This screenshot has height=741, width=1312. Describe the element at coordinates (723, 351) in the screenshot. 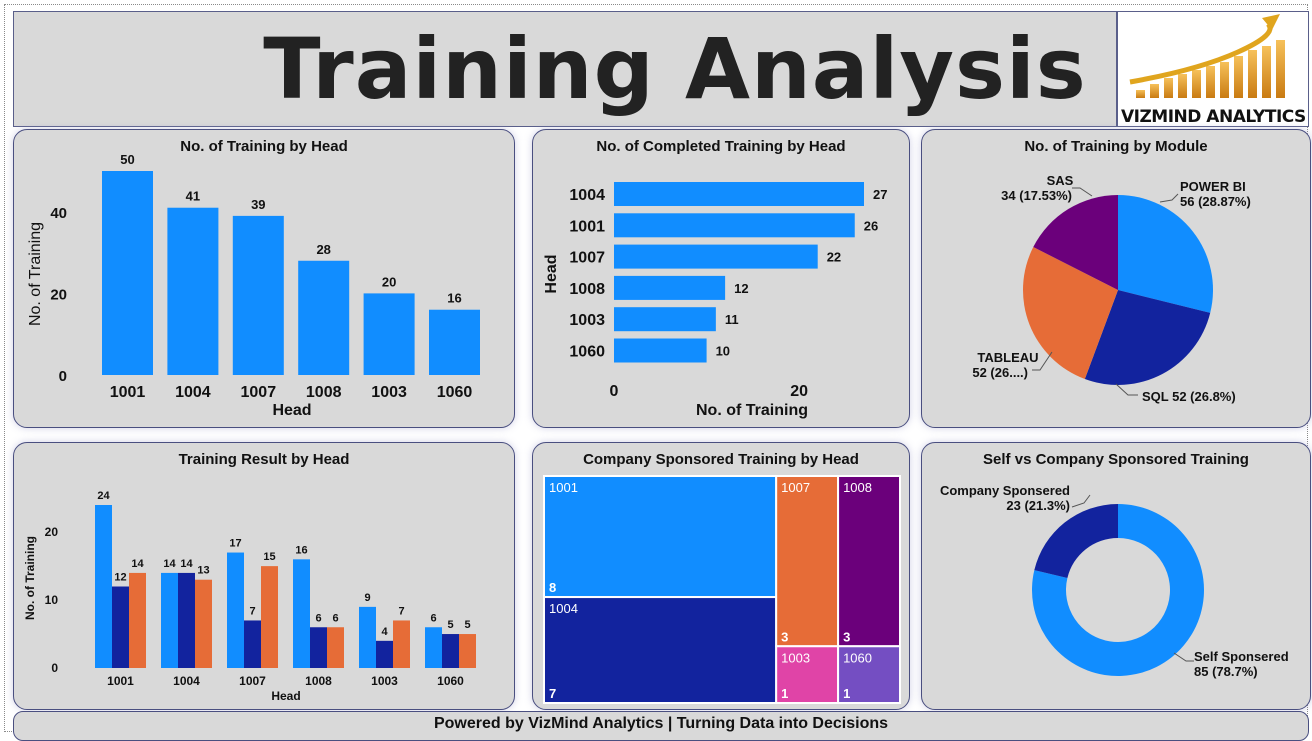

I see `data-label: 10` at that location.